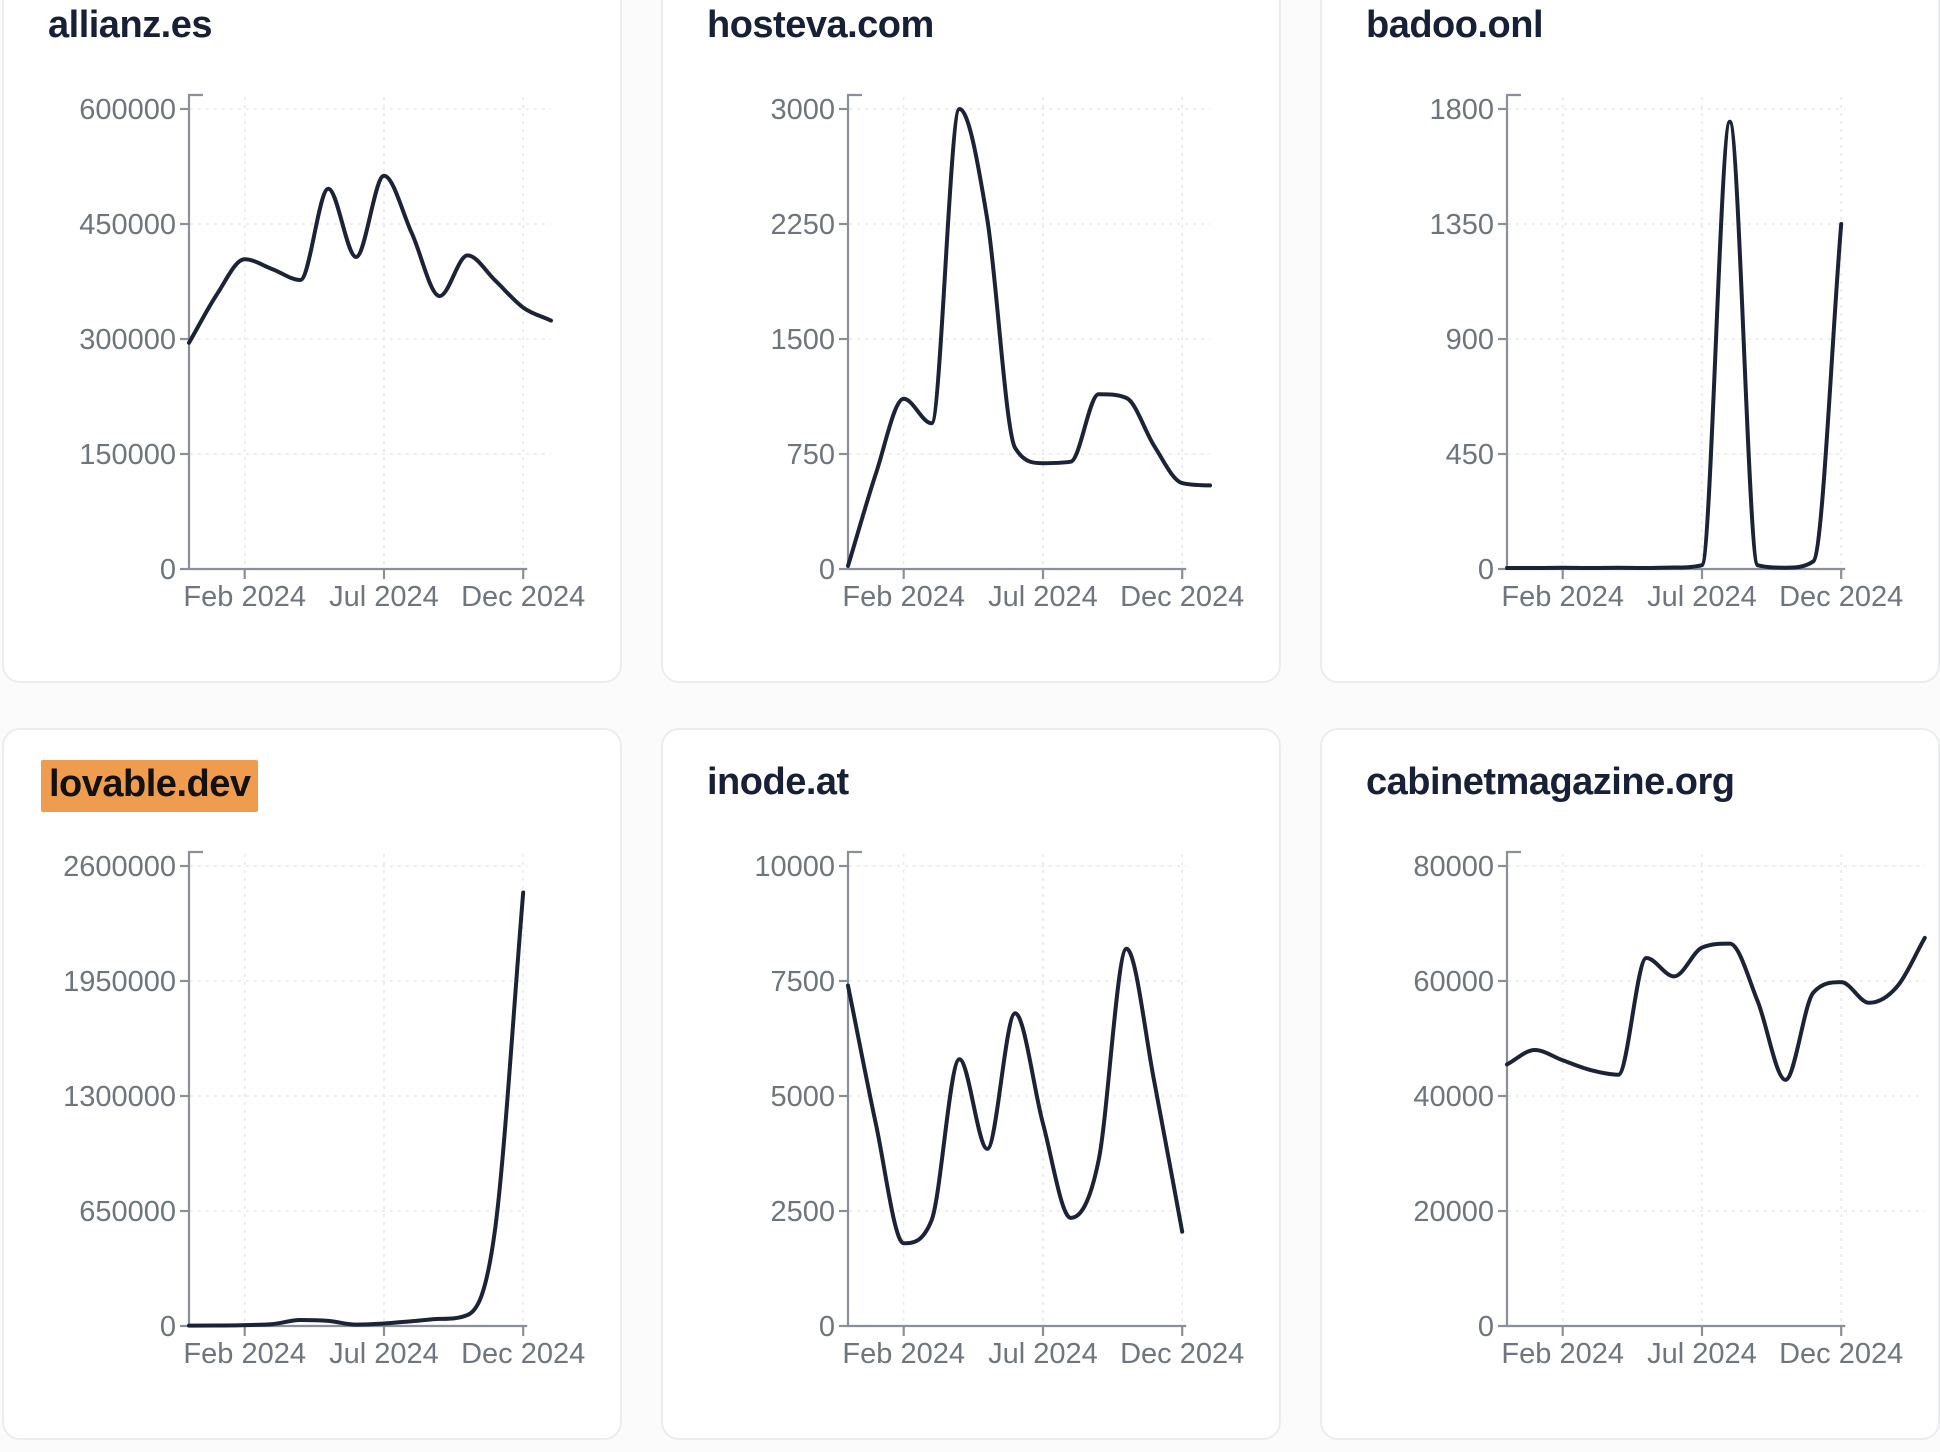  What do you see at coordinates (1470, 340) in the screenshot?
I see `svg-text: 900` at bounding box center [1470, 340].